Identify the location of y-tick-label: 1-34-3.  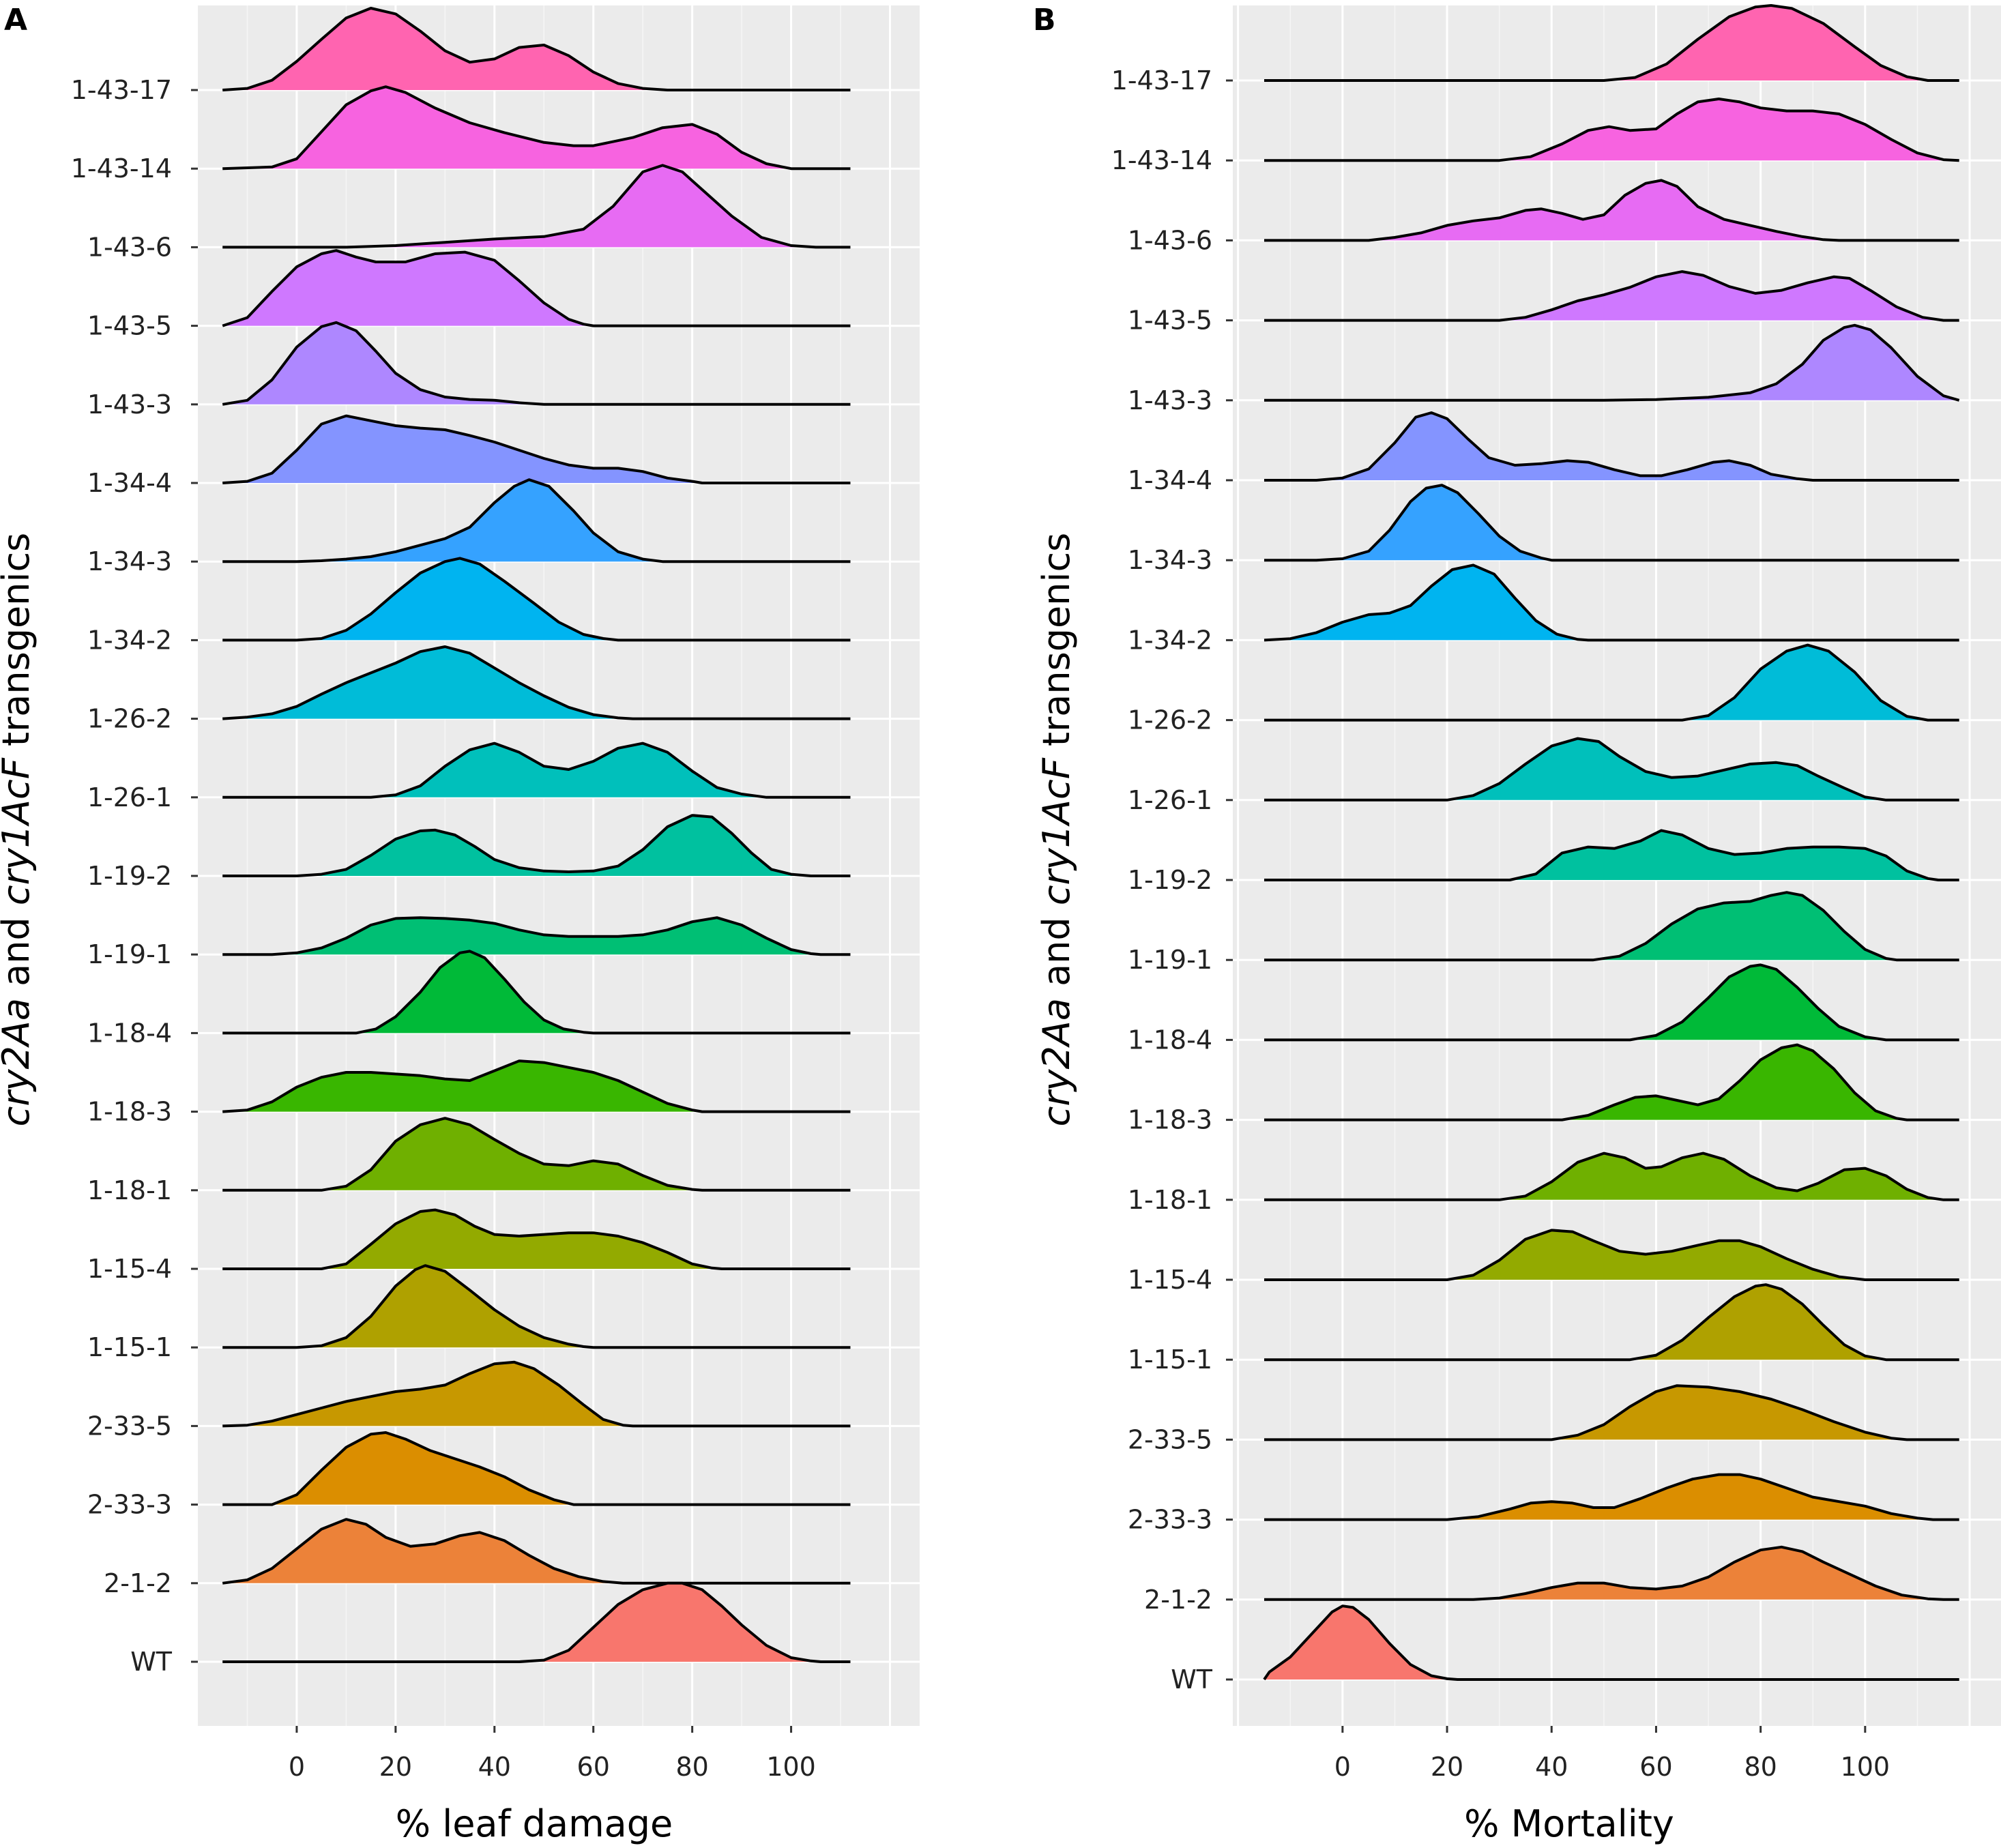
(129, 561).